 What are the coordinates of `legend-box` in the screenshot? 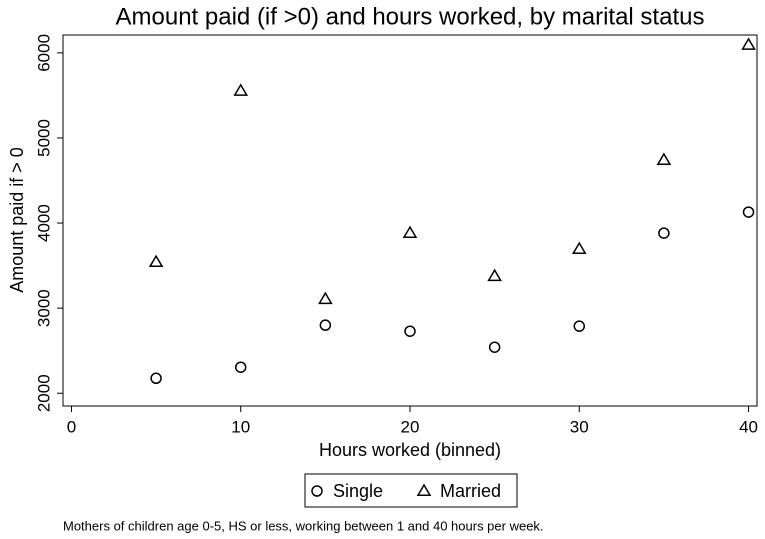 It's located at (411, 490).